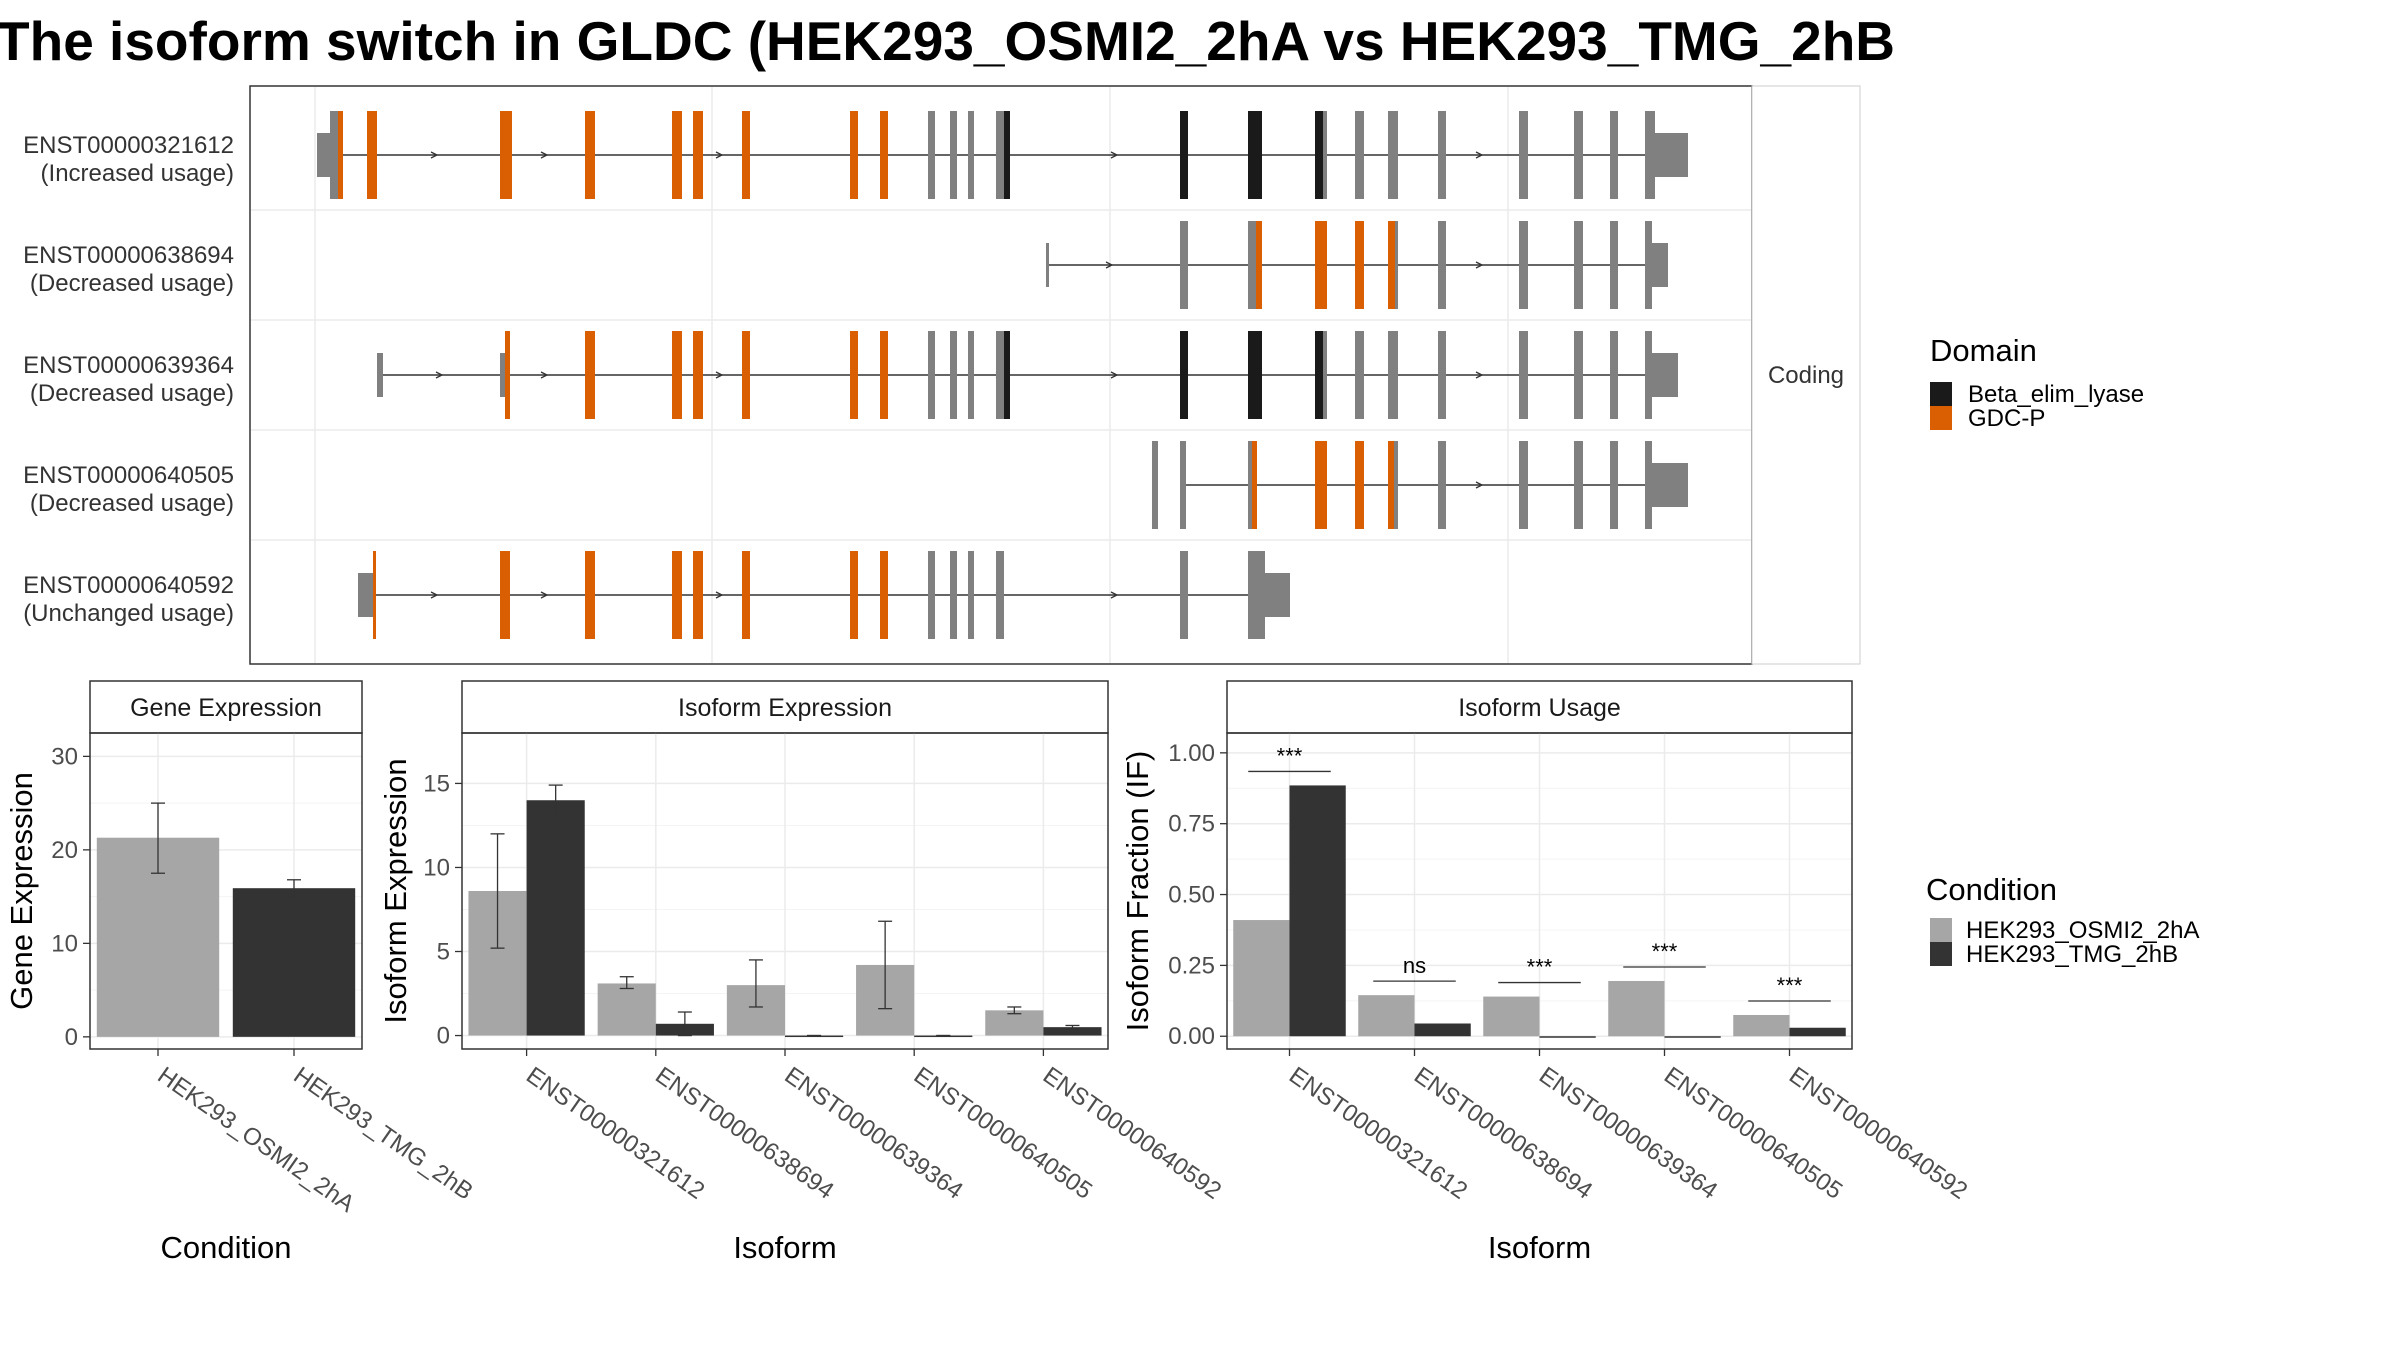  I want to click on panel-title: Isoform Usage, so click(1539, 708).